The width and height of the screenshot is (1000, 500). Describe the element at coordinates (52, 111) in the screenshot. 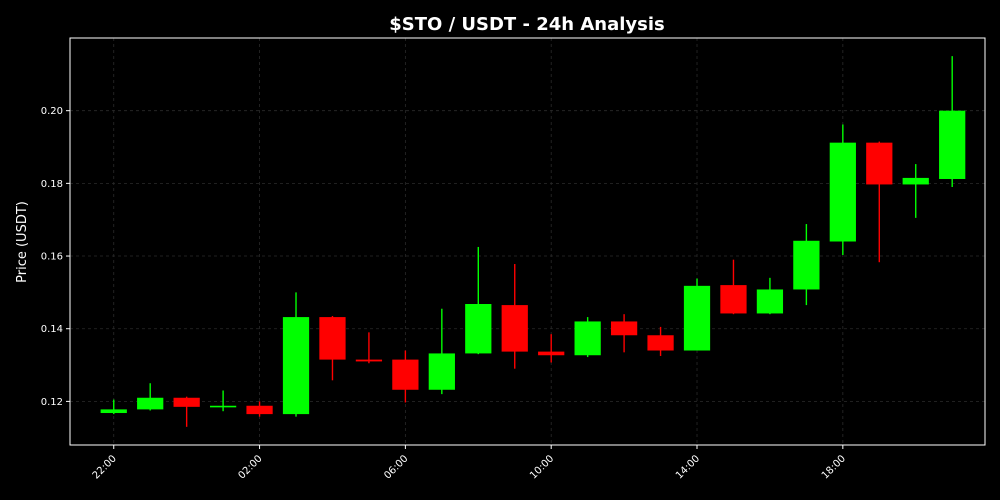

I see `y-tick-label: 0.20` at that location.